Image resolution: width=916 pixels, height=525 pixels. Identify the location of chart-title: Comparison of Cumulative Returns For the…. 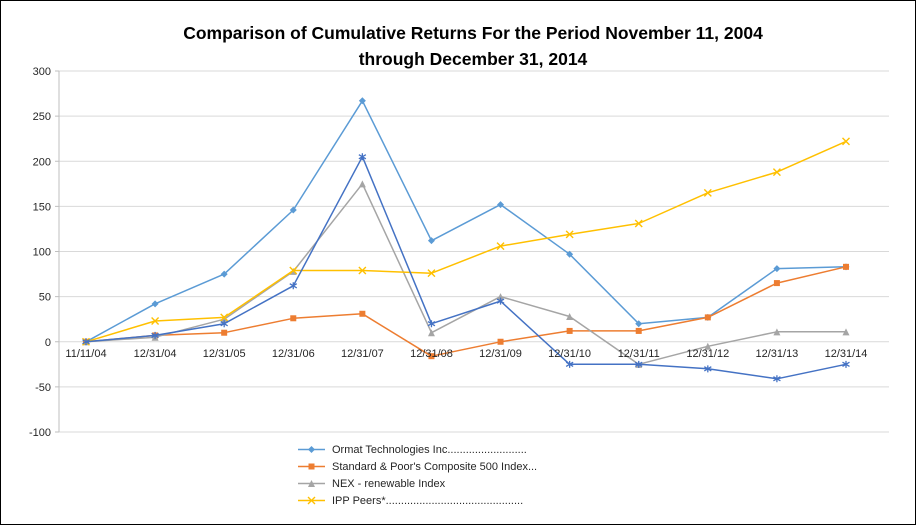
(473, 46).